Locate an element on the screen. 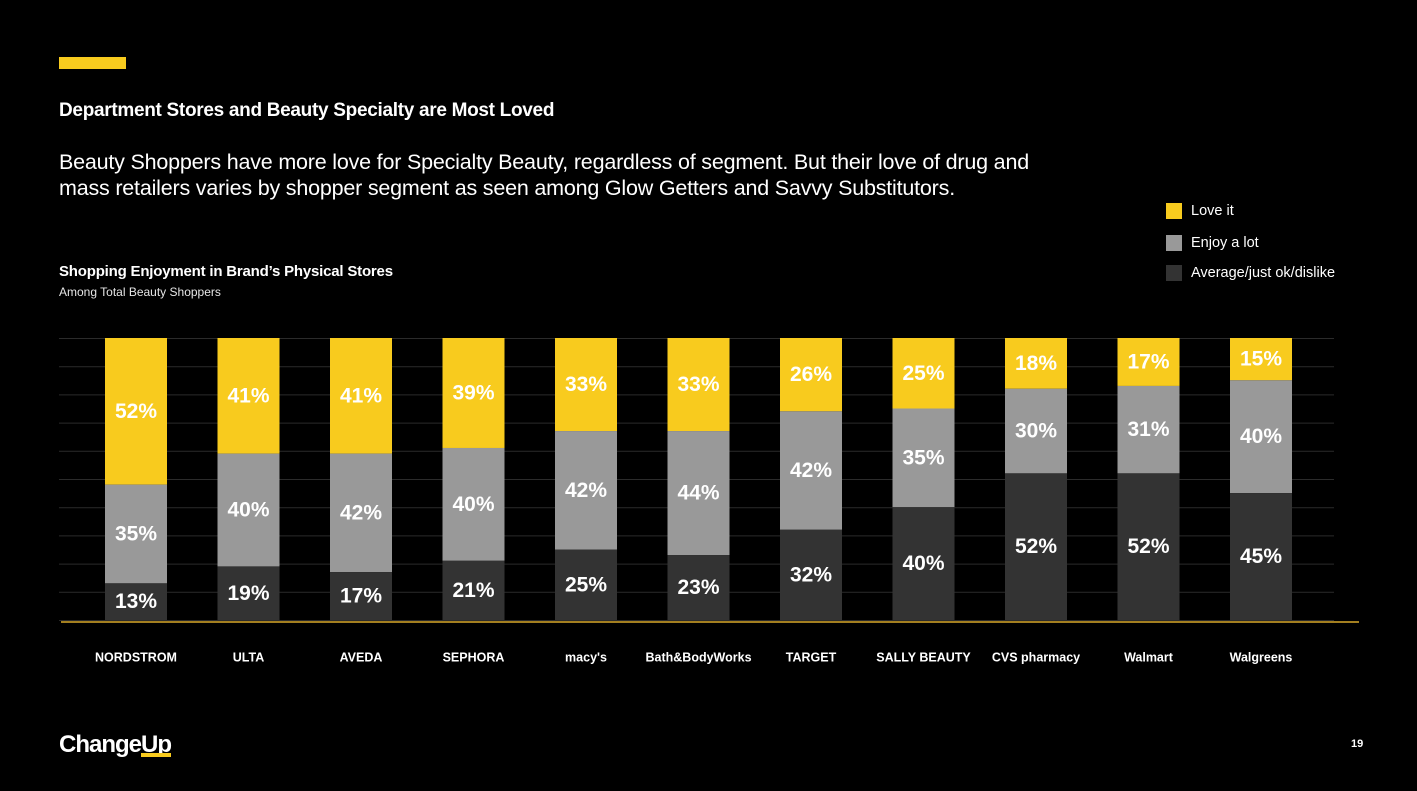 The height and width of the screenshot is (791, 1417). data-label: 21% is located at coordinates (473, 590).